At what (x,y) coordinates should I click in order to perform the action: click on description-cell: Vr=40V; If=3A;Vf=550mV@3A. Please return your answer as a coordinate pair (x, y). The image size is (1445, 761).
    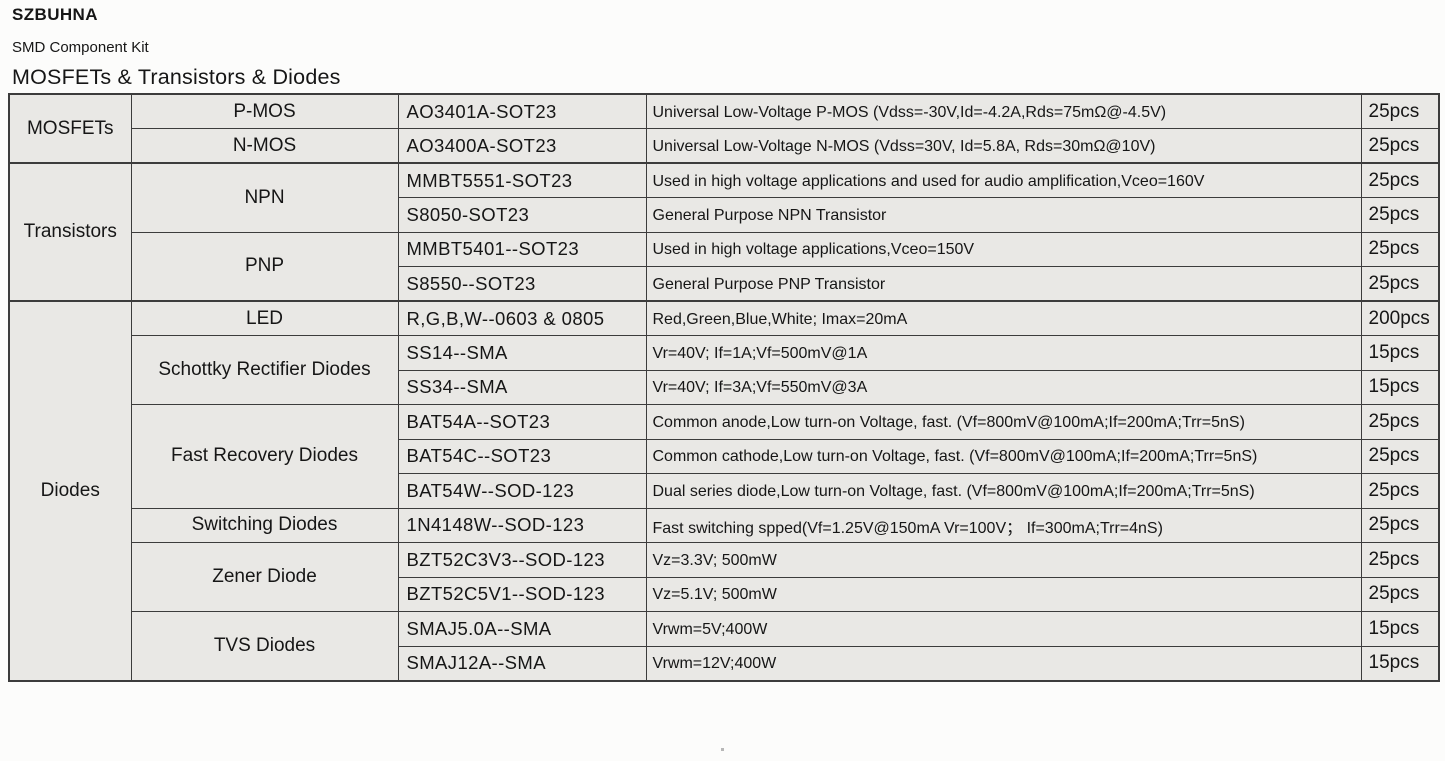
    Looking at the image, I should click on (1003, 387).